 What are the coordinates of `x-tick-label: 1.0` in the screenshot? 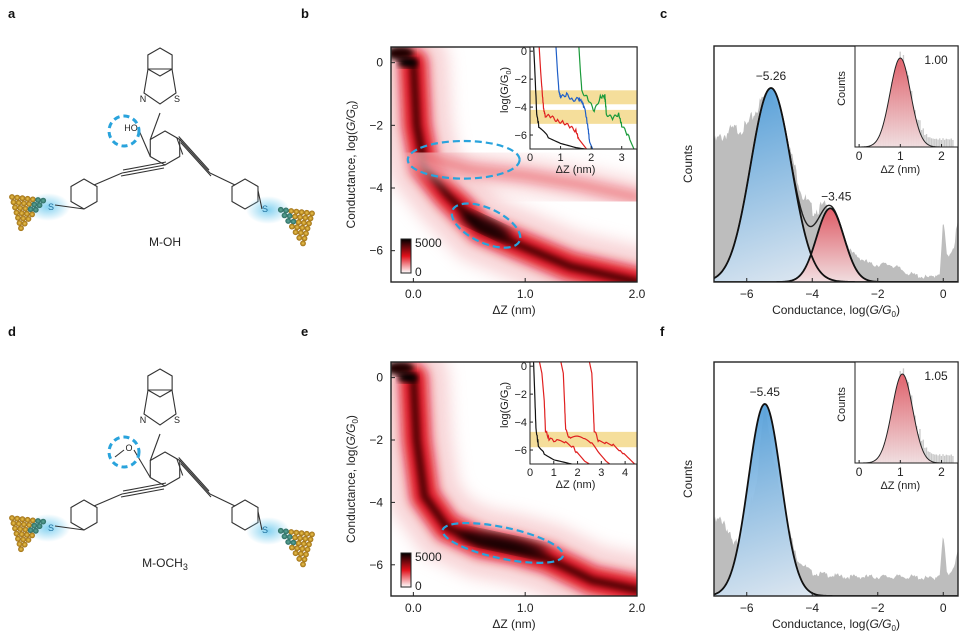 It's located at (525, 608).